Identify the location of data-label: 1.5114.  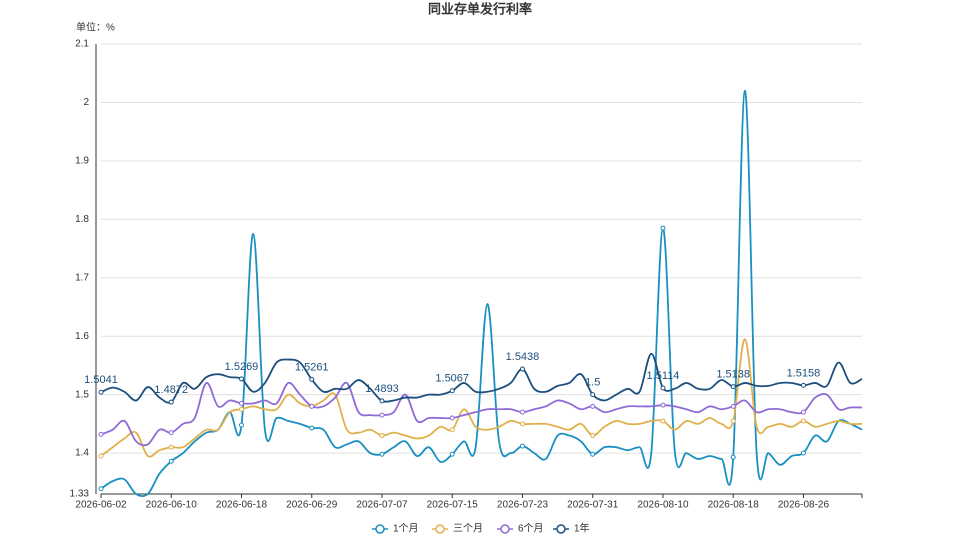
(663, 376).